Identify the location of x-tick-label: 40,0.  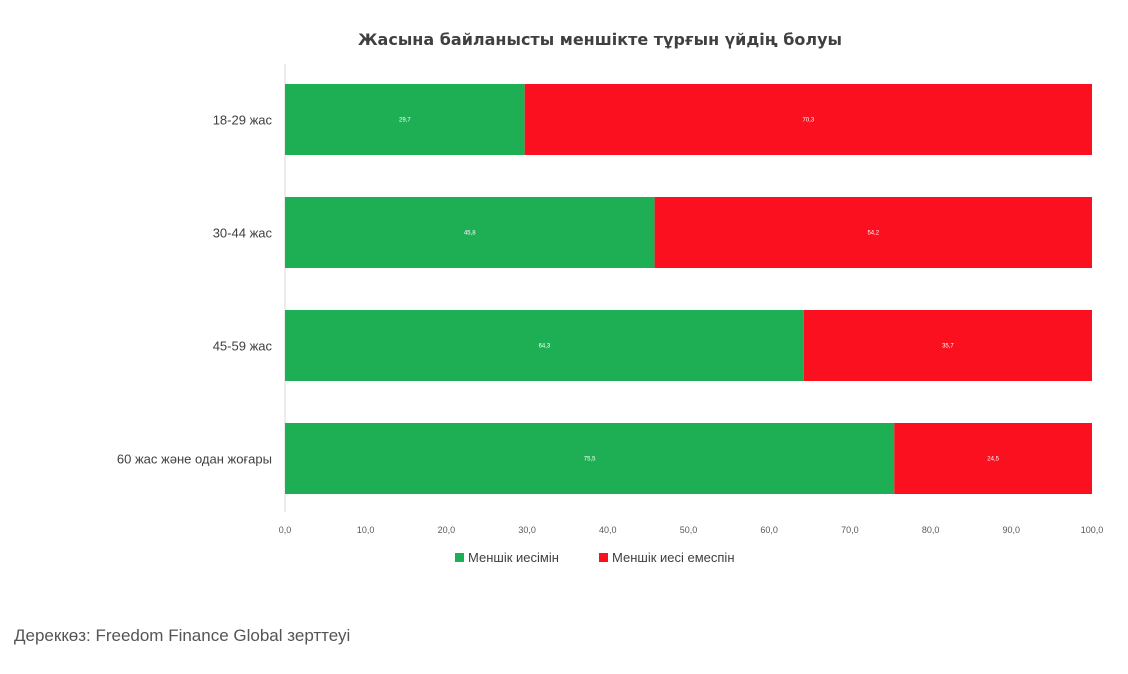
(608, 530).